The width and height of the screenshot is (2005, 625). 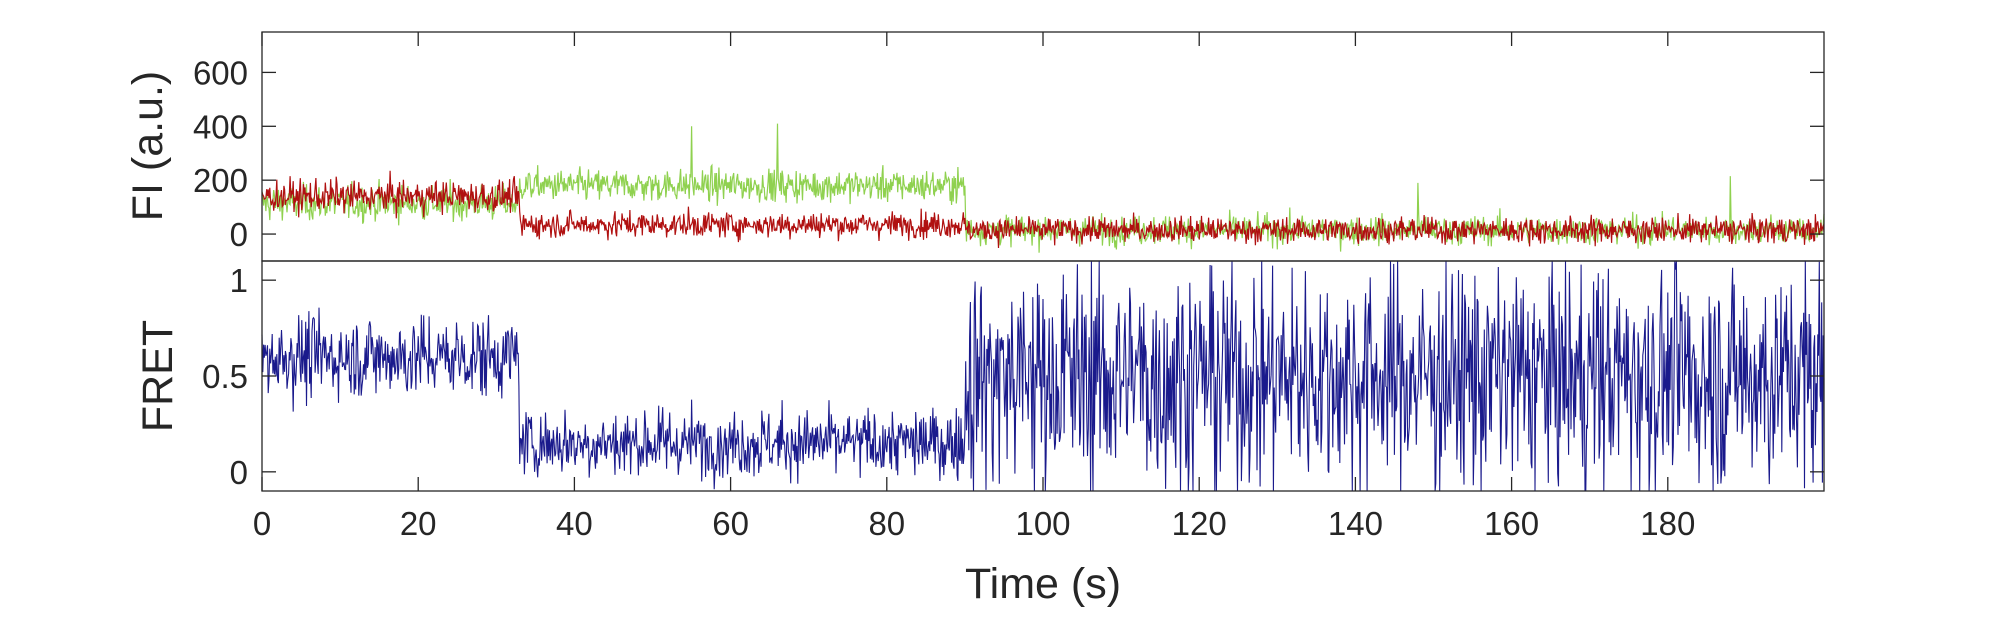 What do you see at coordinates (1667, 523) in the screenshot?
I see `time-x-tick-label: 180` at bounding box center [1667, 523].